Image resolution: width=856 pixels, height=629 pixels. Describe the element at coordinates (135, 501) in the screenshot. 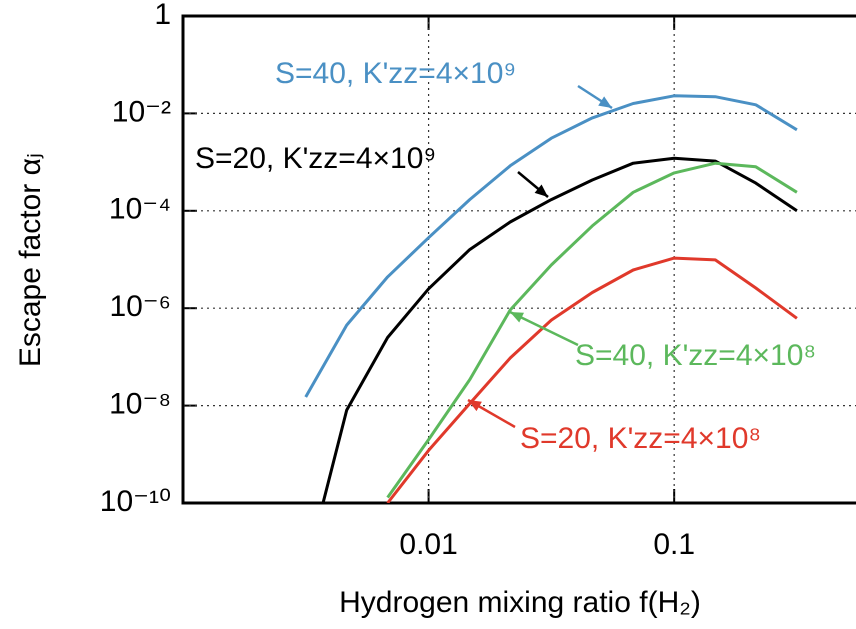

I see `y-tick-label: 10⁻¹⁰` at that location.